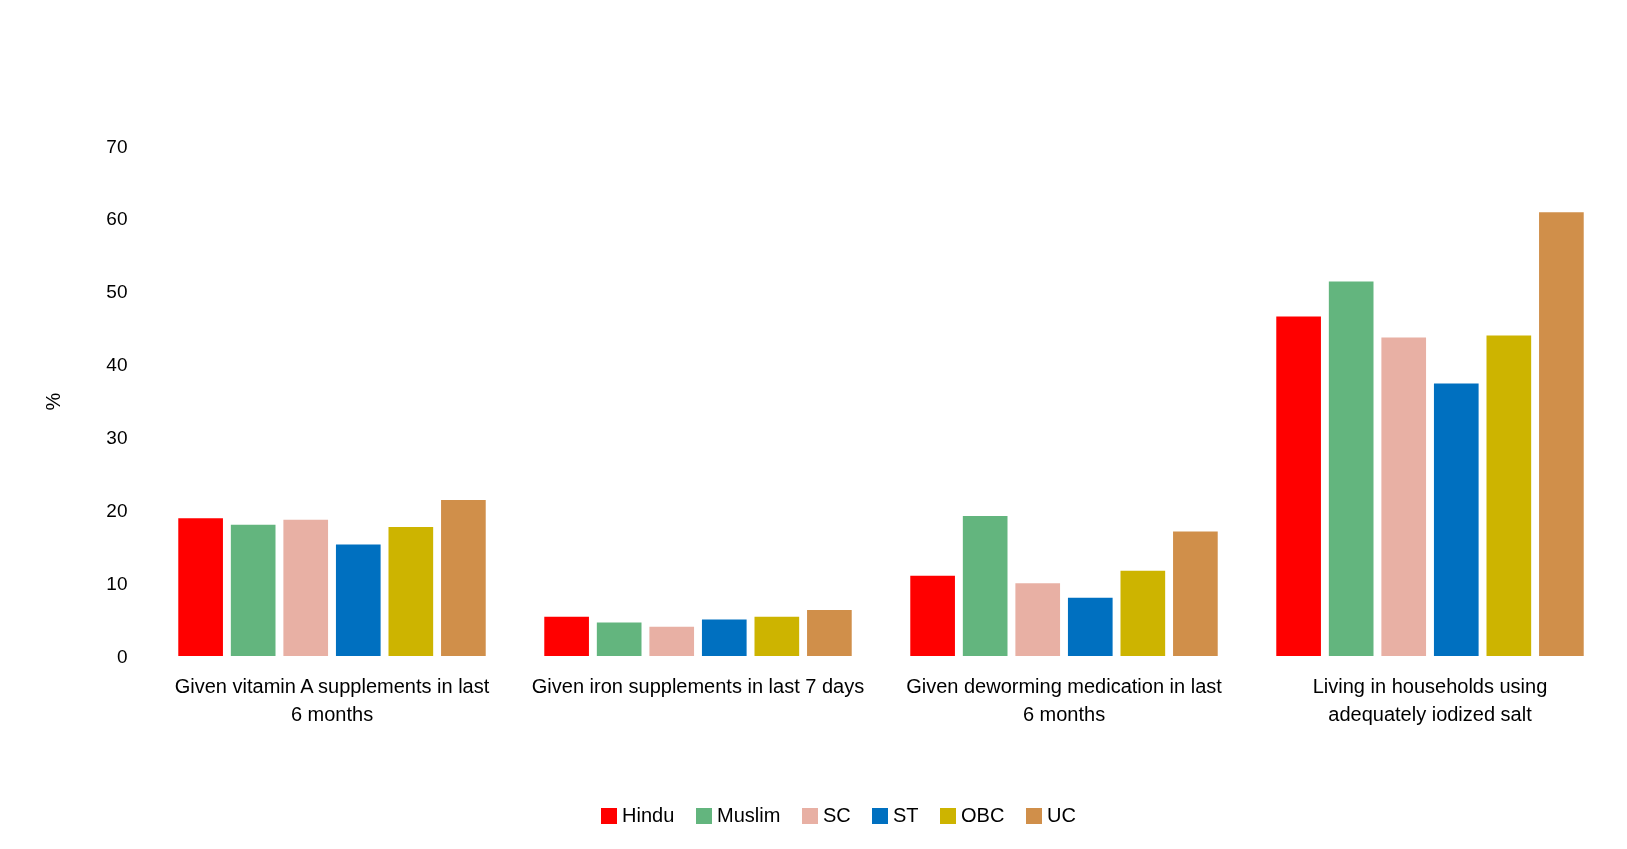  Describe the element at coordinates (117, 292) in the screenshot. I see `y-tick-label: 50` at that location.